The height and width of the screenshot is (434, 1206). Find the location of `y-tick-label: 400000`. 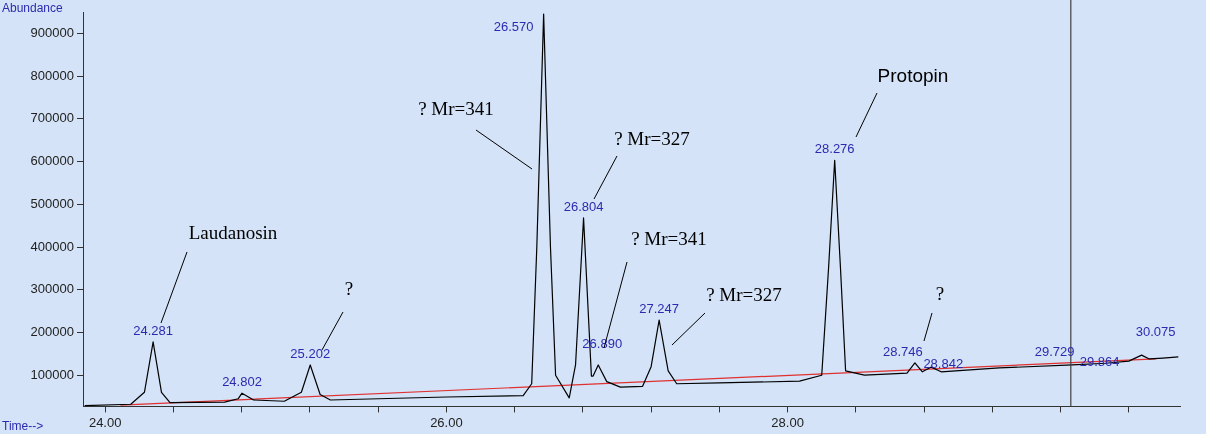

y-tick-label: 400000 is located at coordinates (52, 246).